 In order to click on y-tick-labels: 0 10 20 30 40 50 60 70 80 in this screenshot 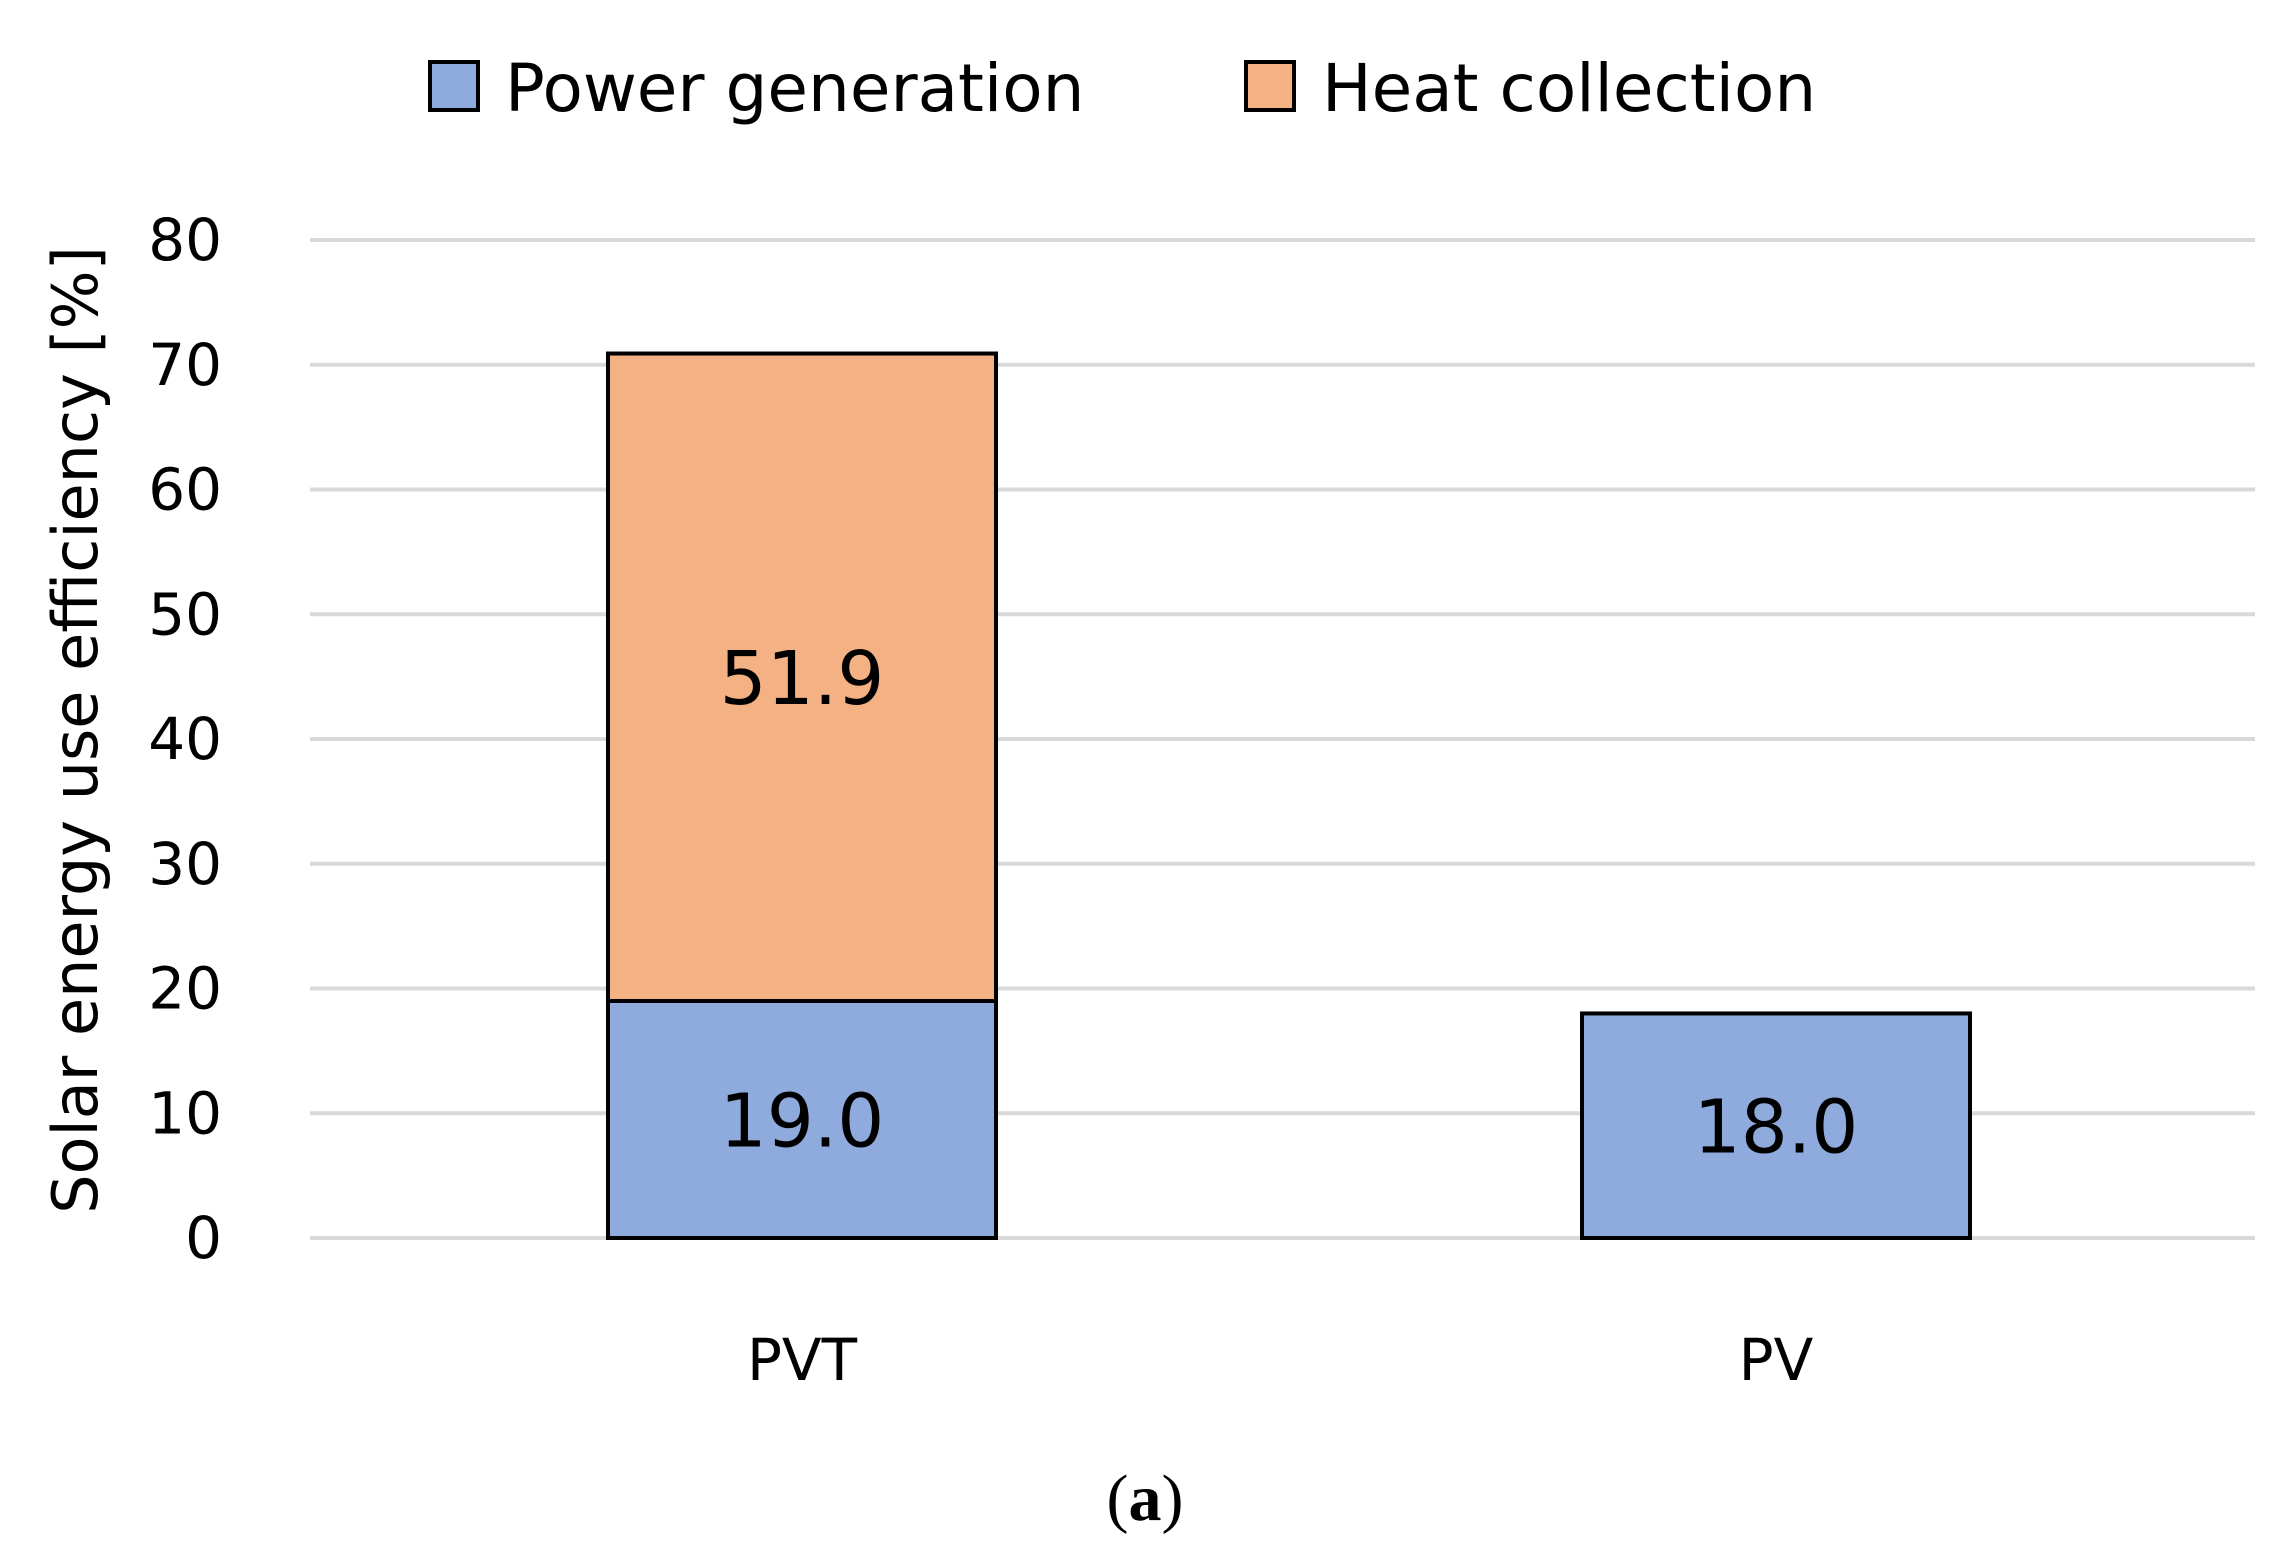, I will do `click(185, 739)`.